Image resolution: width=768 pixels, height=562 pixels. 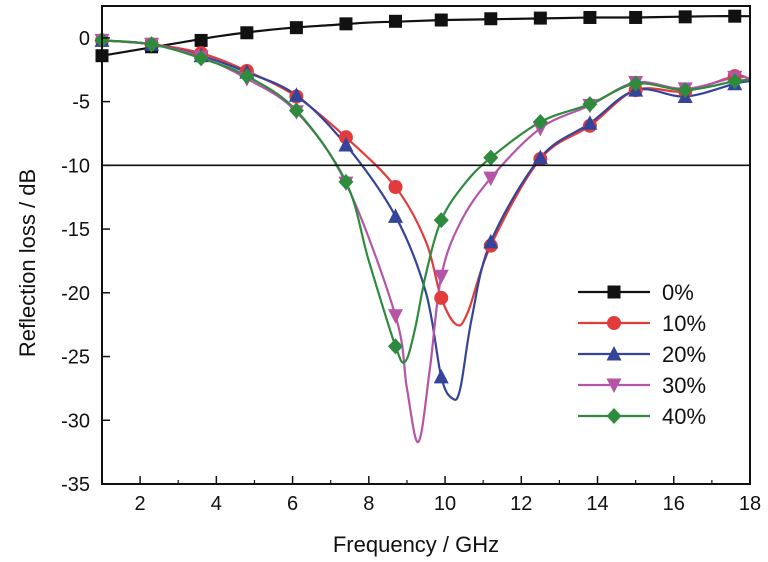 What do you see at coordinates (75, 294) in the screenshot?
I see `y-tick-label: -20` at bounding box center [75, 294].